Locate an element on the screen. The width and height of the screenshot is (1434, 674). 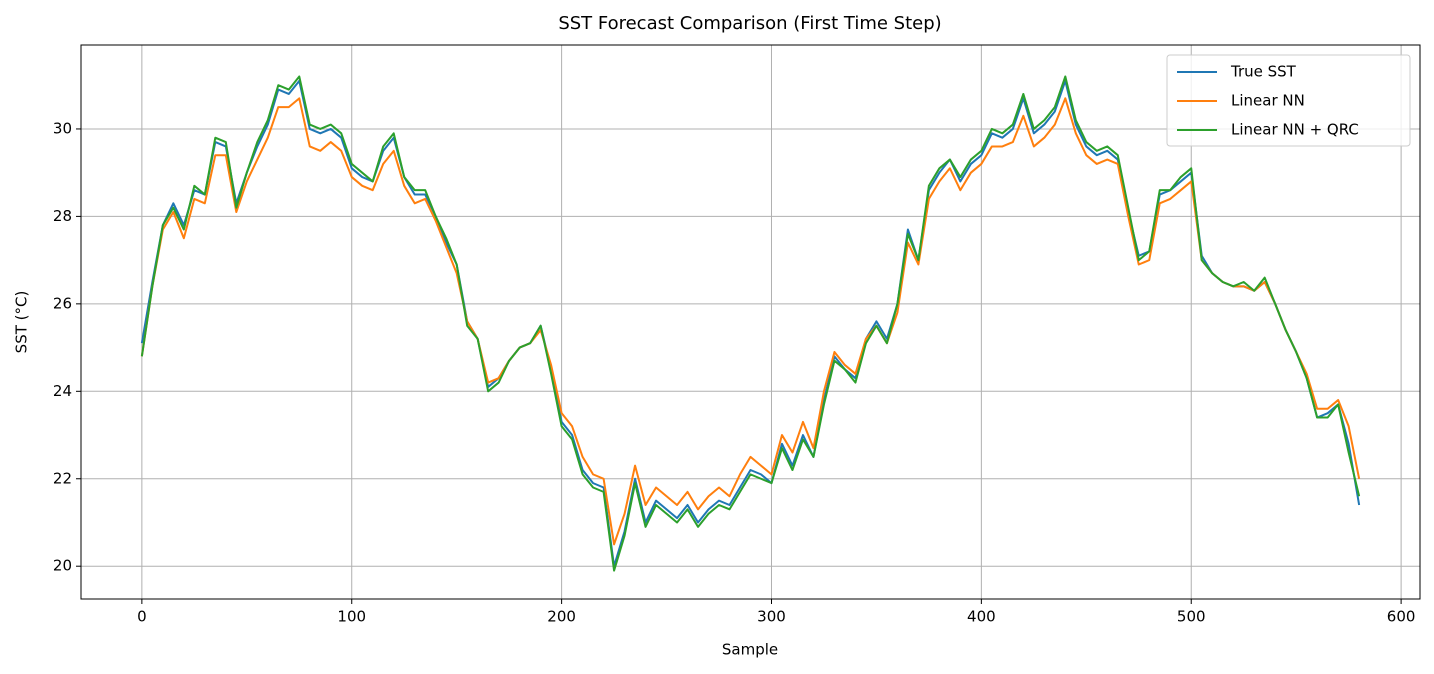
y-tick-label: 30 is located at coordinates (62, 128).